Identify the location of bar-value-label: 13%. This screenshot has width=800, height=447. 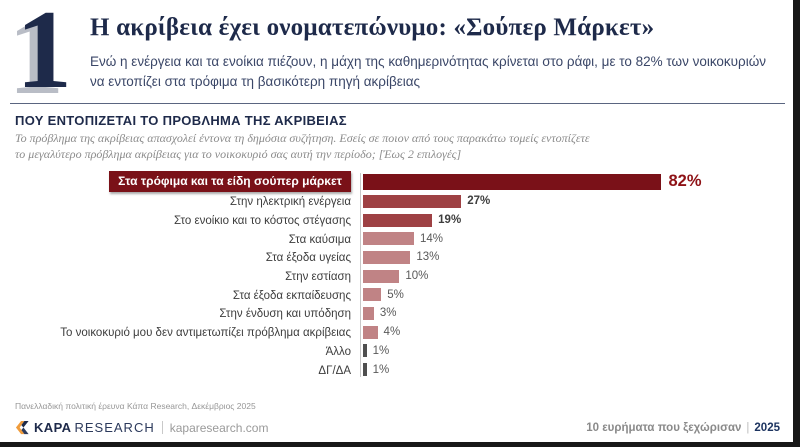
(428, 257).